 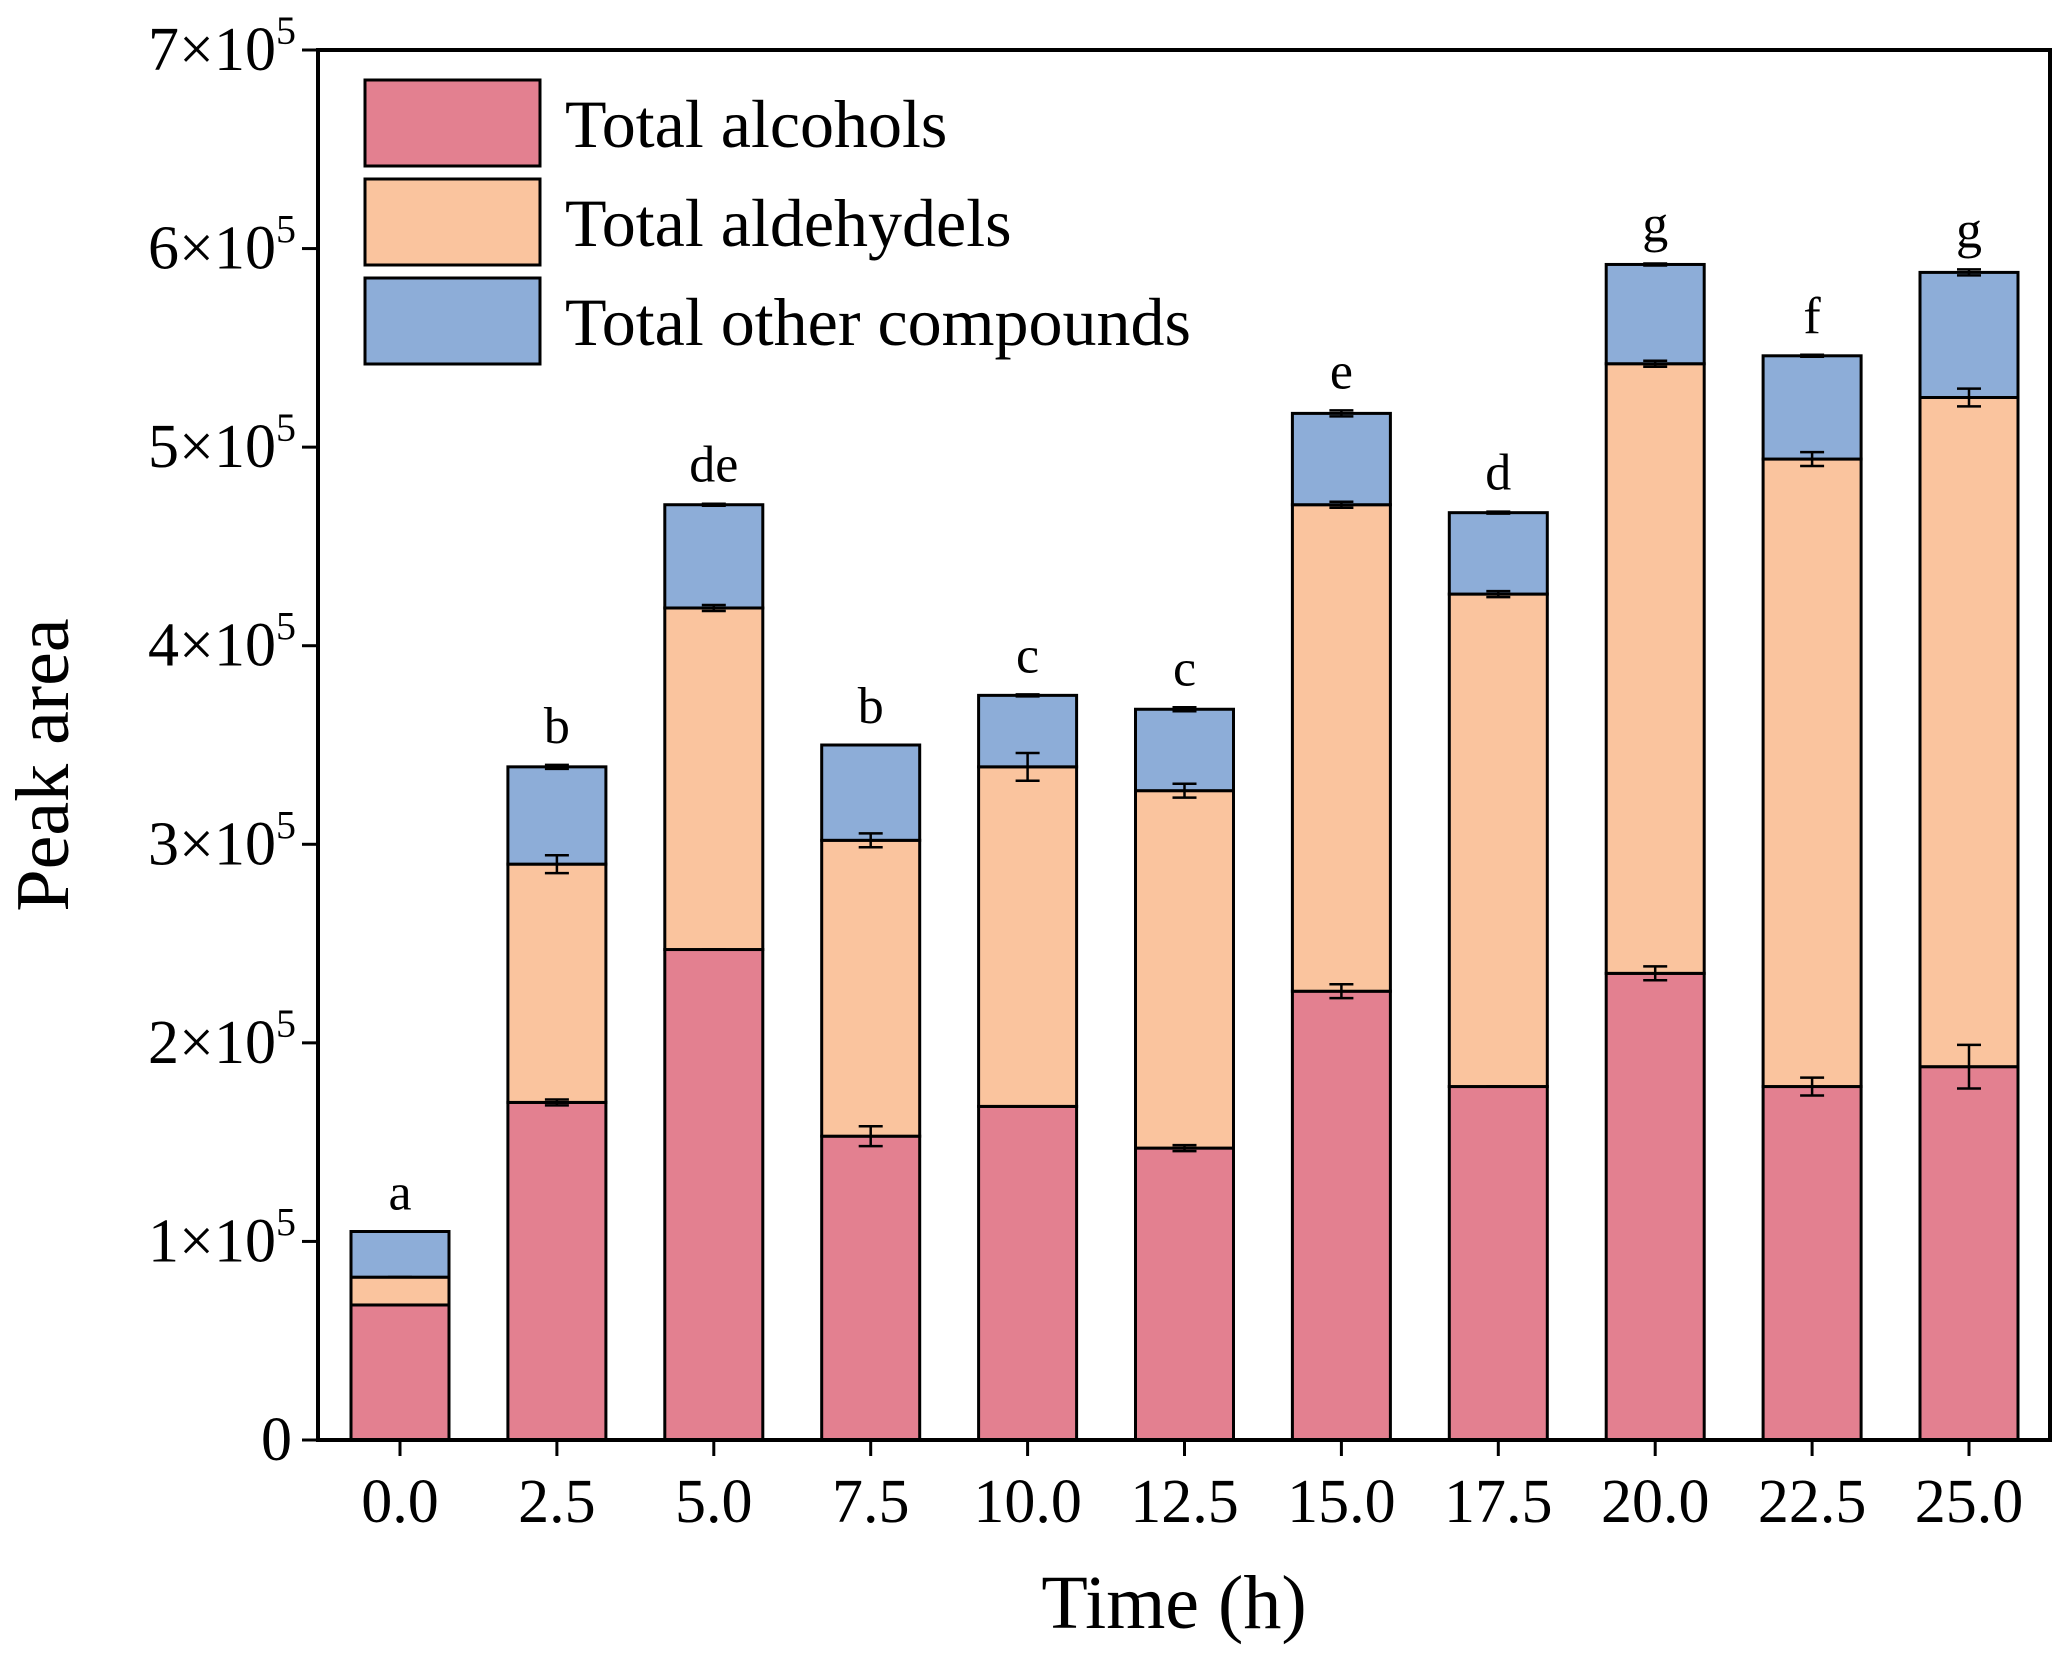 I want to click on x-tick-label-5.0: 5.0, so click(x=714, y=1502).